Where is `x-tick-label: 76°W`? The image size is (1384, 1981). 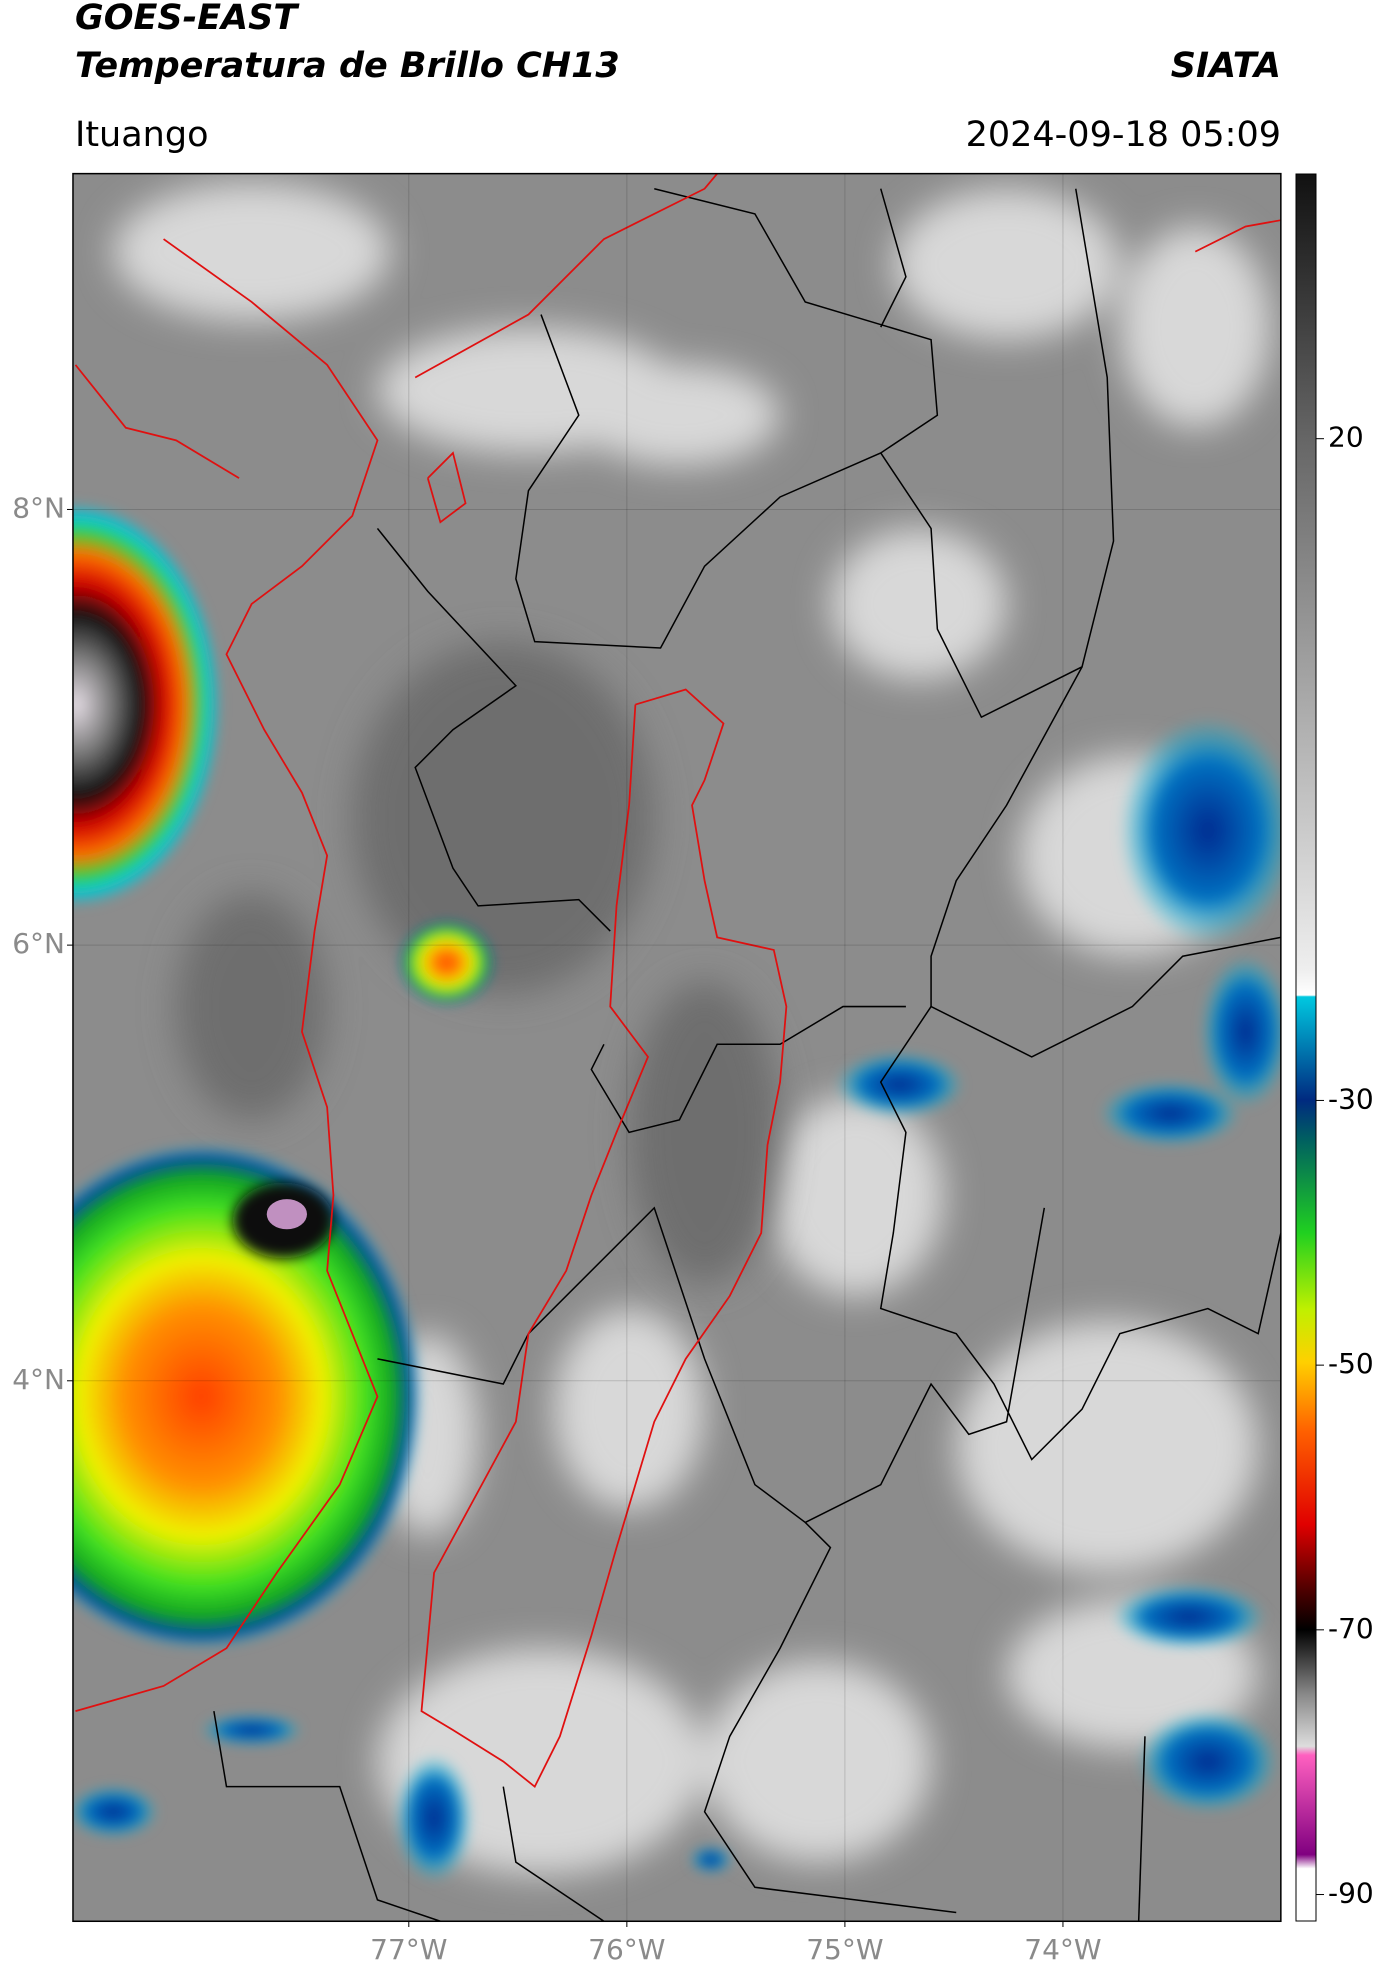
x-tick-label: 76°W is located at coordinates (626, 1949).